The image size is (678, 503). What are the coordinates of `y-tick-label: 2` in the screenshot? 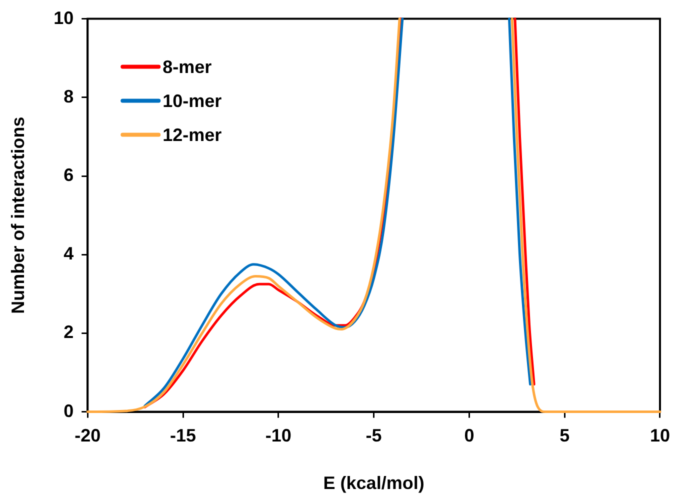 It's located at (69, 332).